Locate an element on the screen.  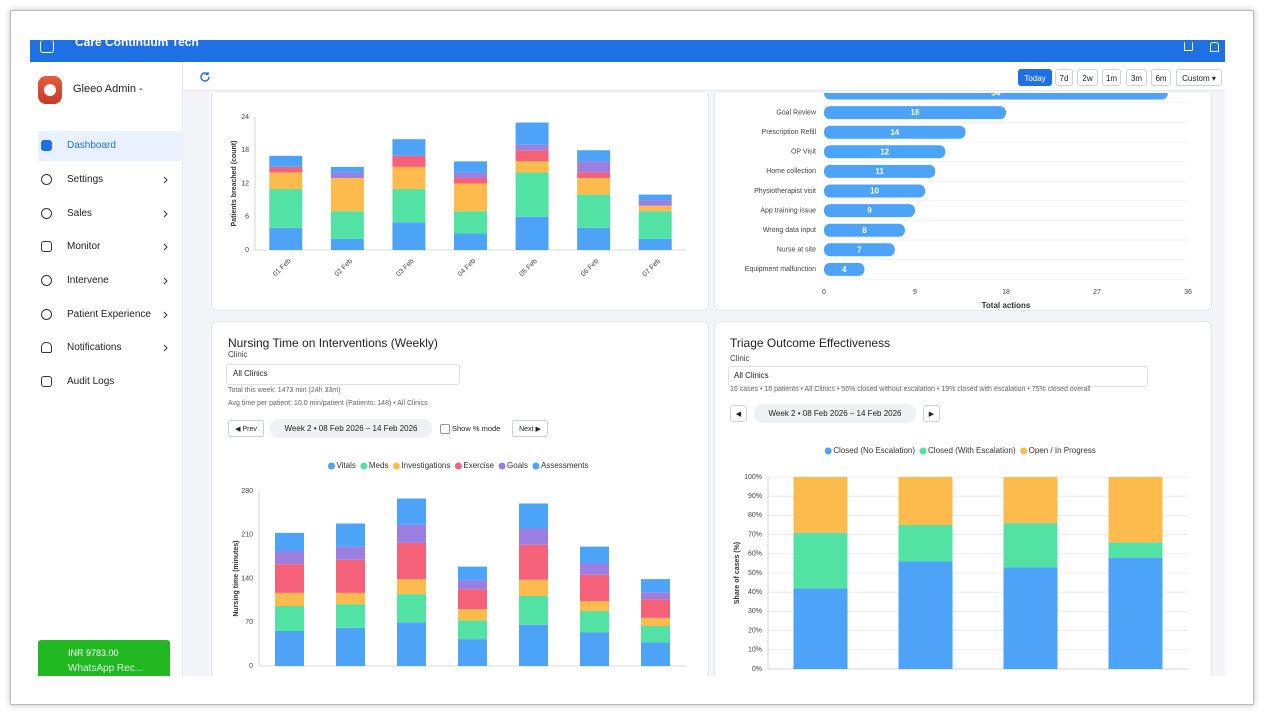
y-tick-label: 20% is located at coordinates (755, 630).